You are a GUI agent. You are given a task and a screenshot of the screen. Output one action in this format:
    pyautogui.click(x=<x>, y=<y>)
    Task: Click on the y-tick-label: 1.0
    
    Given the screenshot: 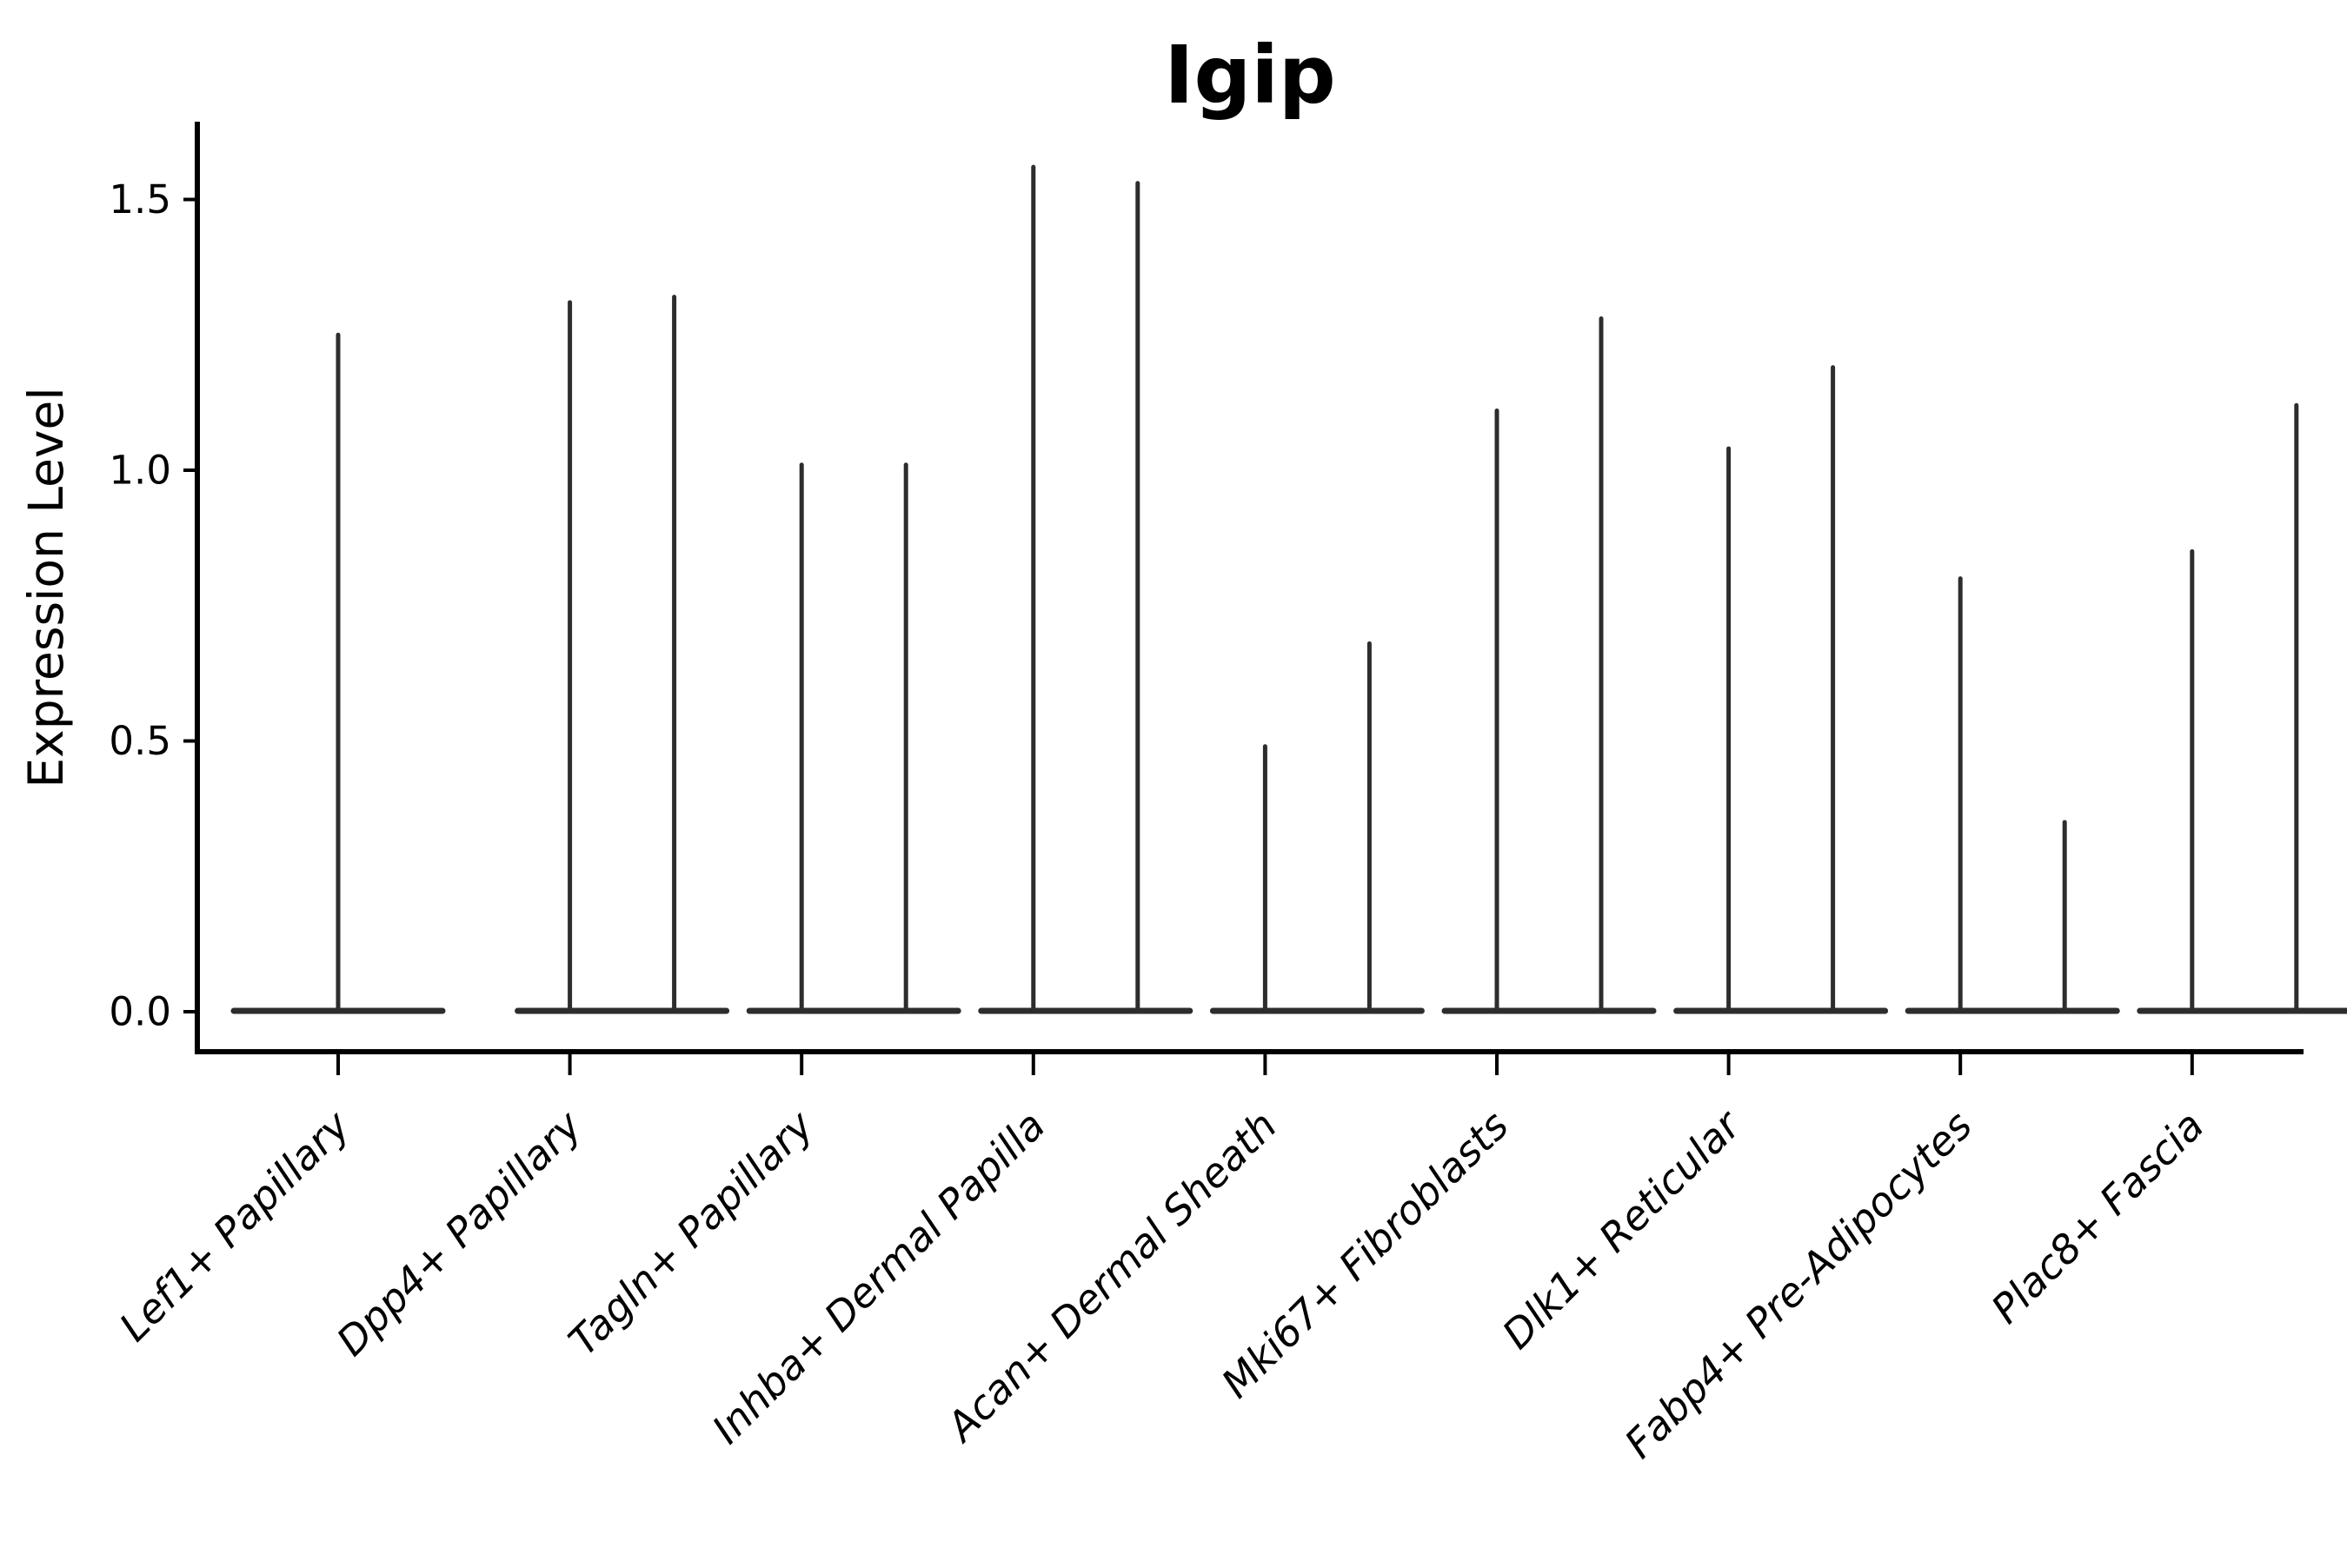 What is the action you would take?
    pyautogui.click(x=140, y=471)
    